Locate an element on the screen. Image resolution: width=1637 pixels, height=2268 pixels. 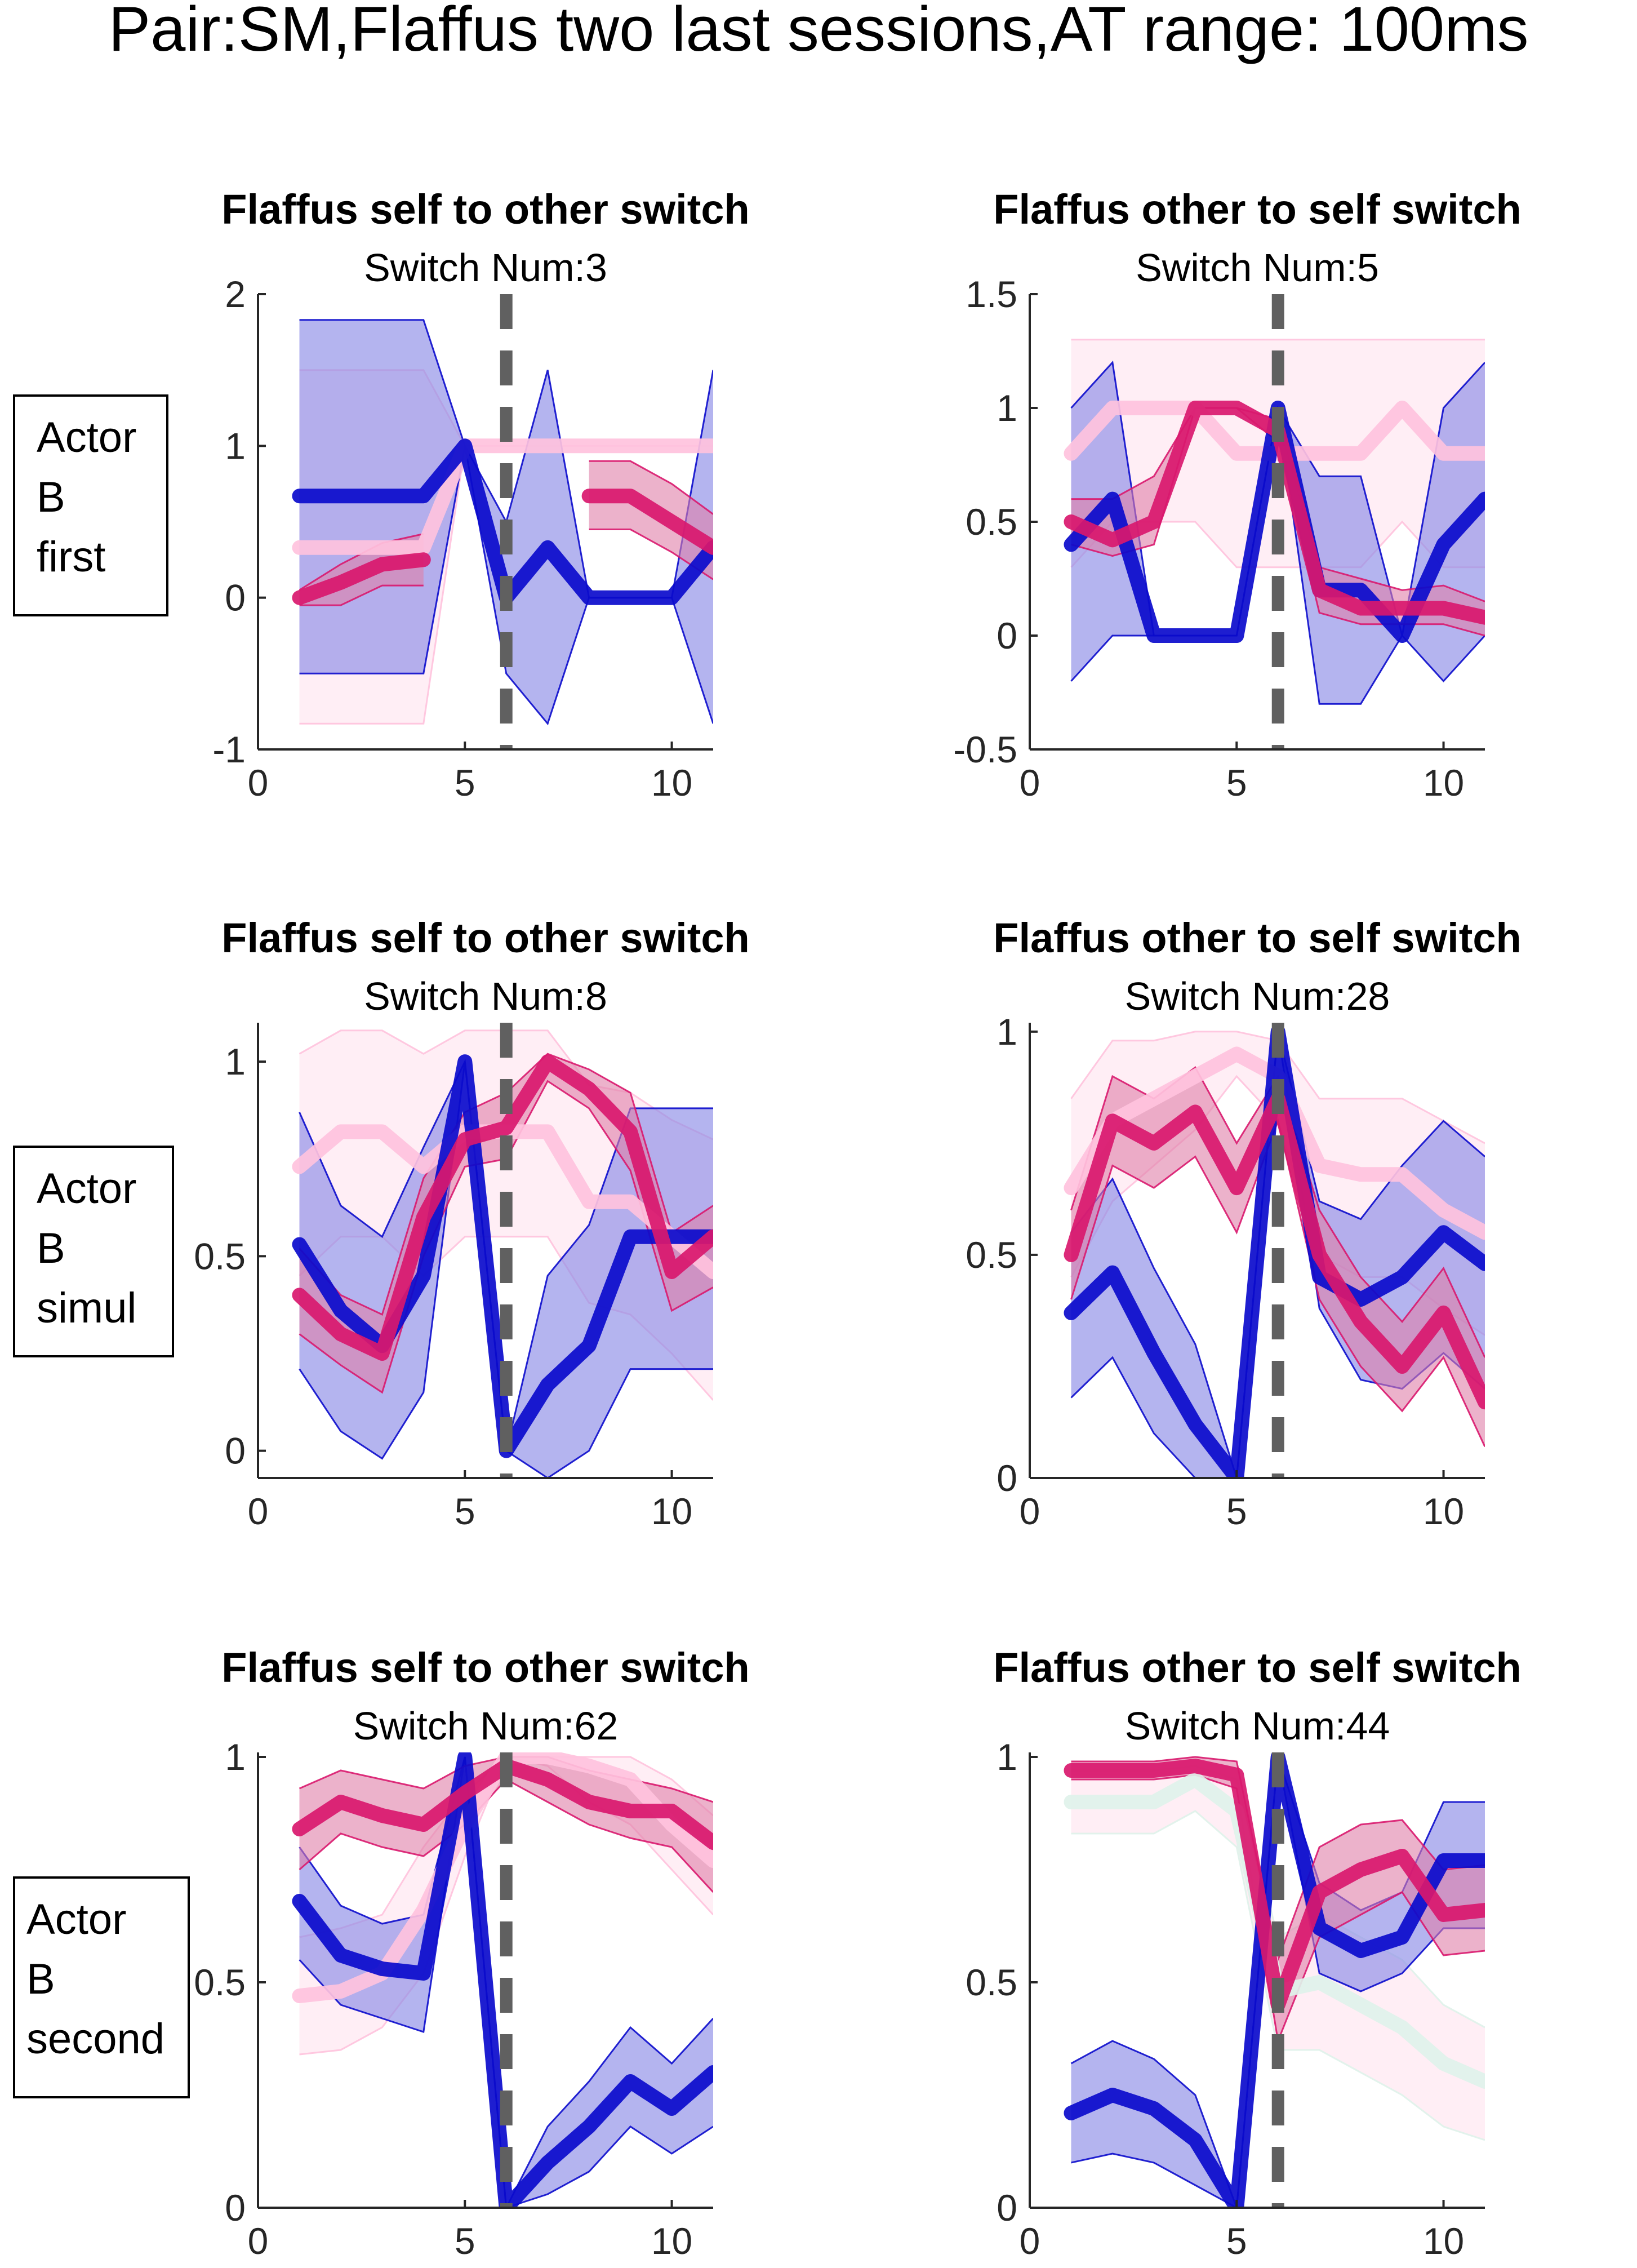
panel-subtitle: Switch Num:5 is located at coordinates (1257, 268).